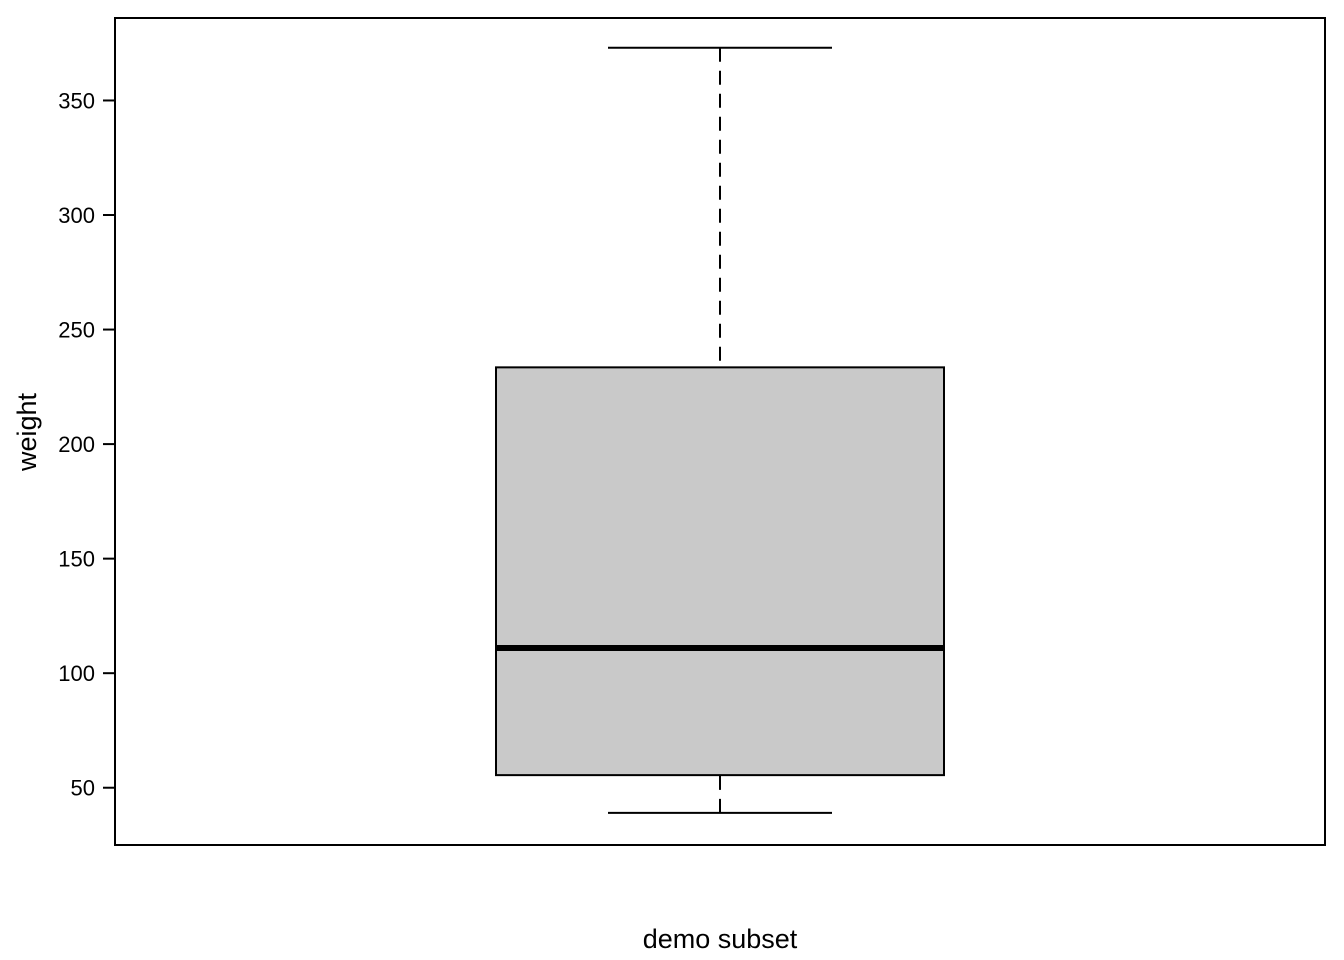 Image resolution: width=1344 pixels, height=960 pixels. I want to click on y-tick-label-350: 350, so click(76, 100).